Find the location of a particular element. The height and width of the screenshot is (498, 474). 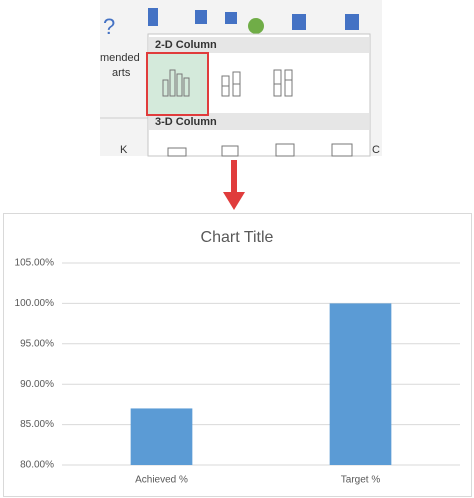

x-tick-label: Target % is located at coordinates (361, 480).